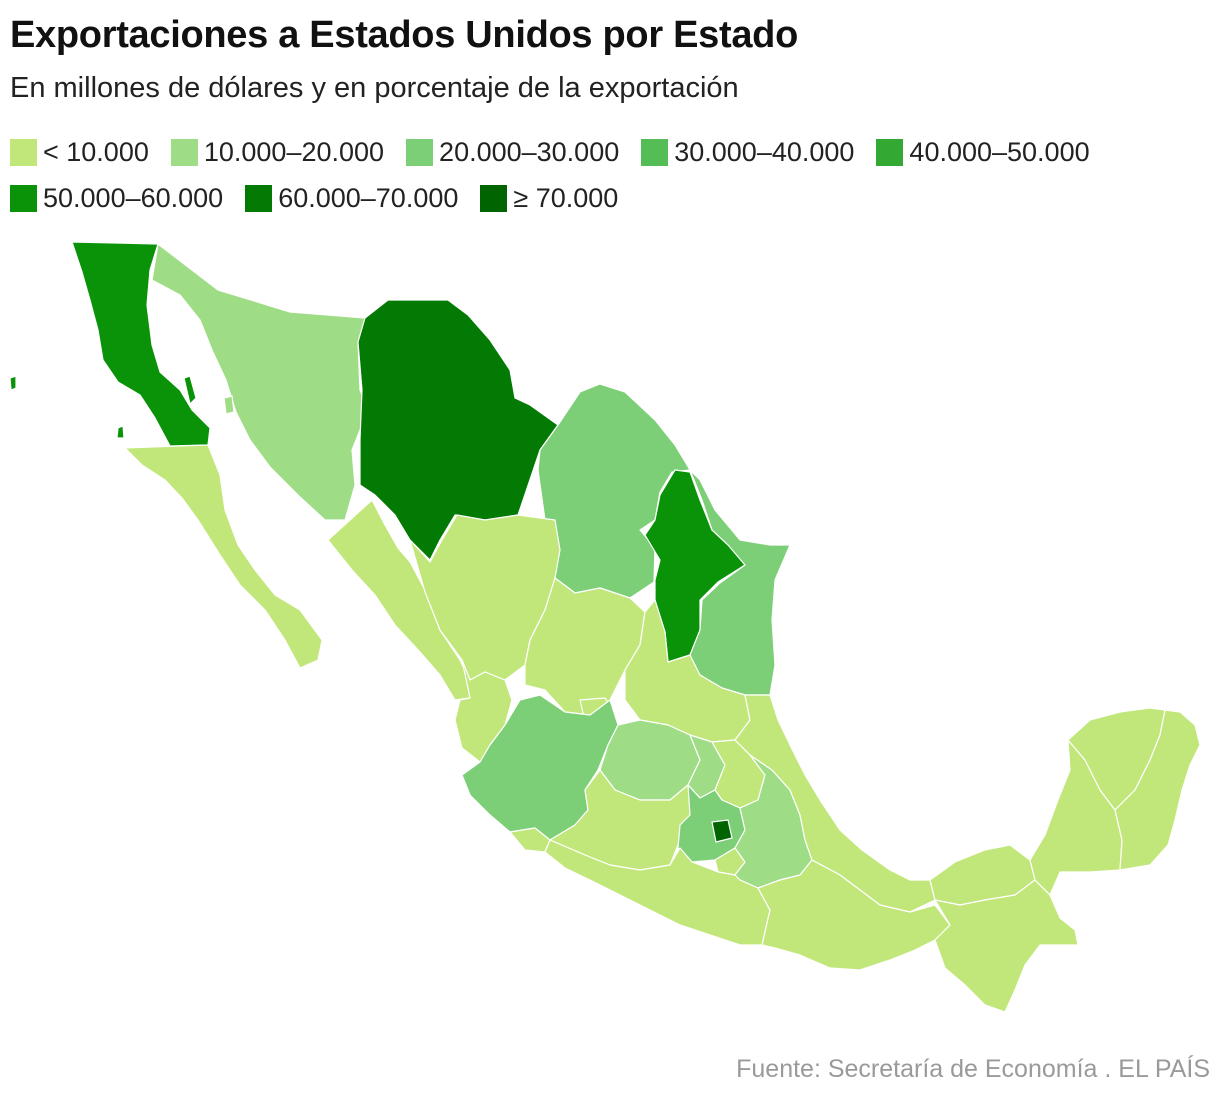 This screenshot has height=1100, width=1220. I want to click on state-baja-california-sur, so click(223, 556).